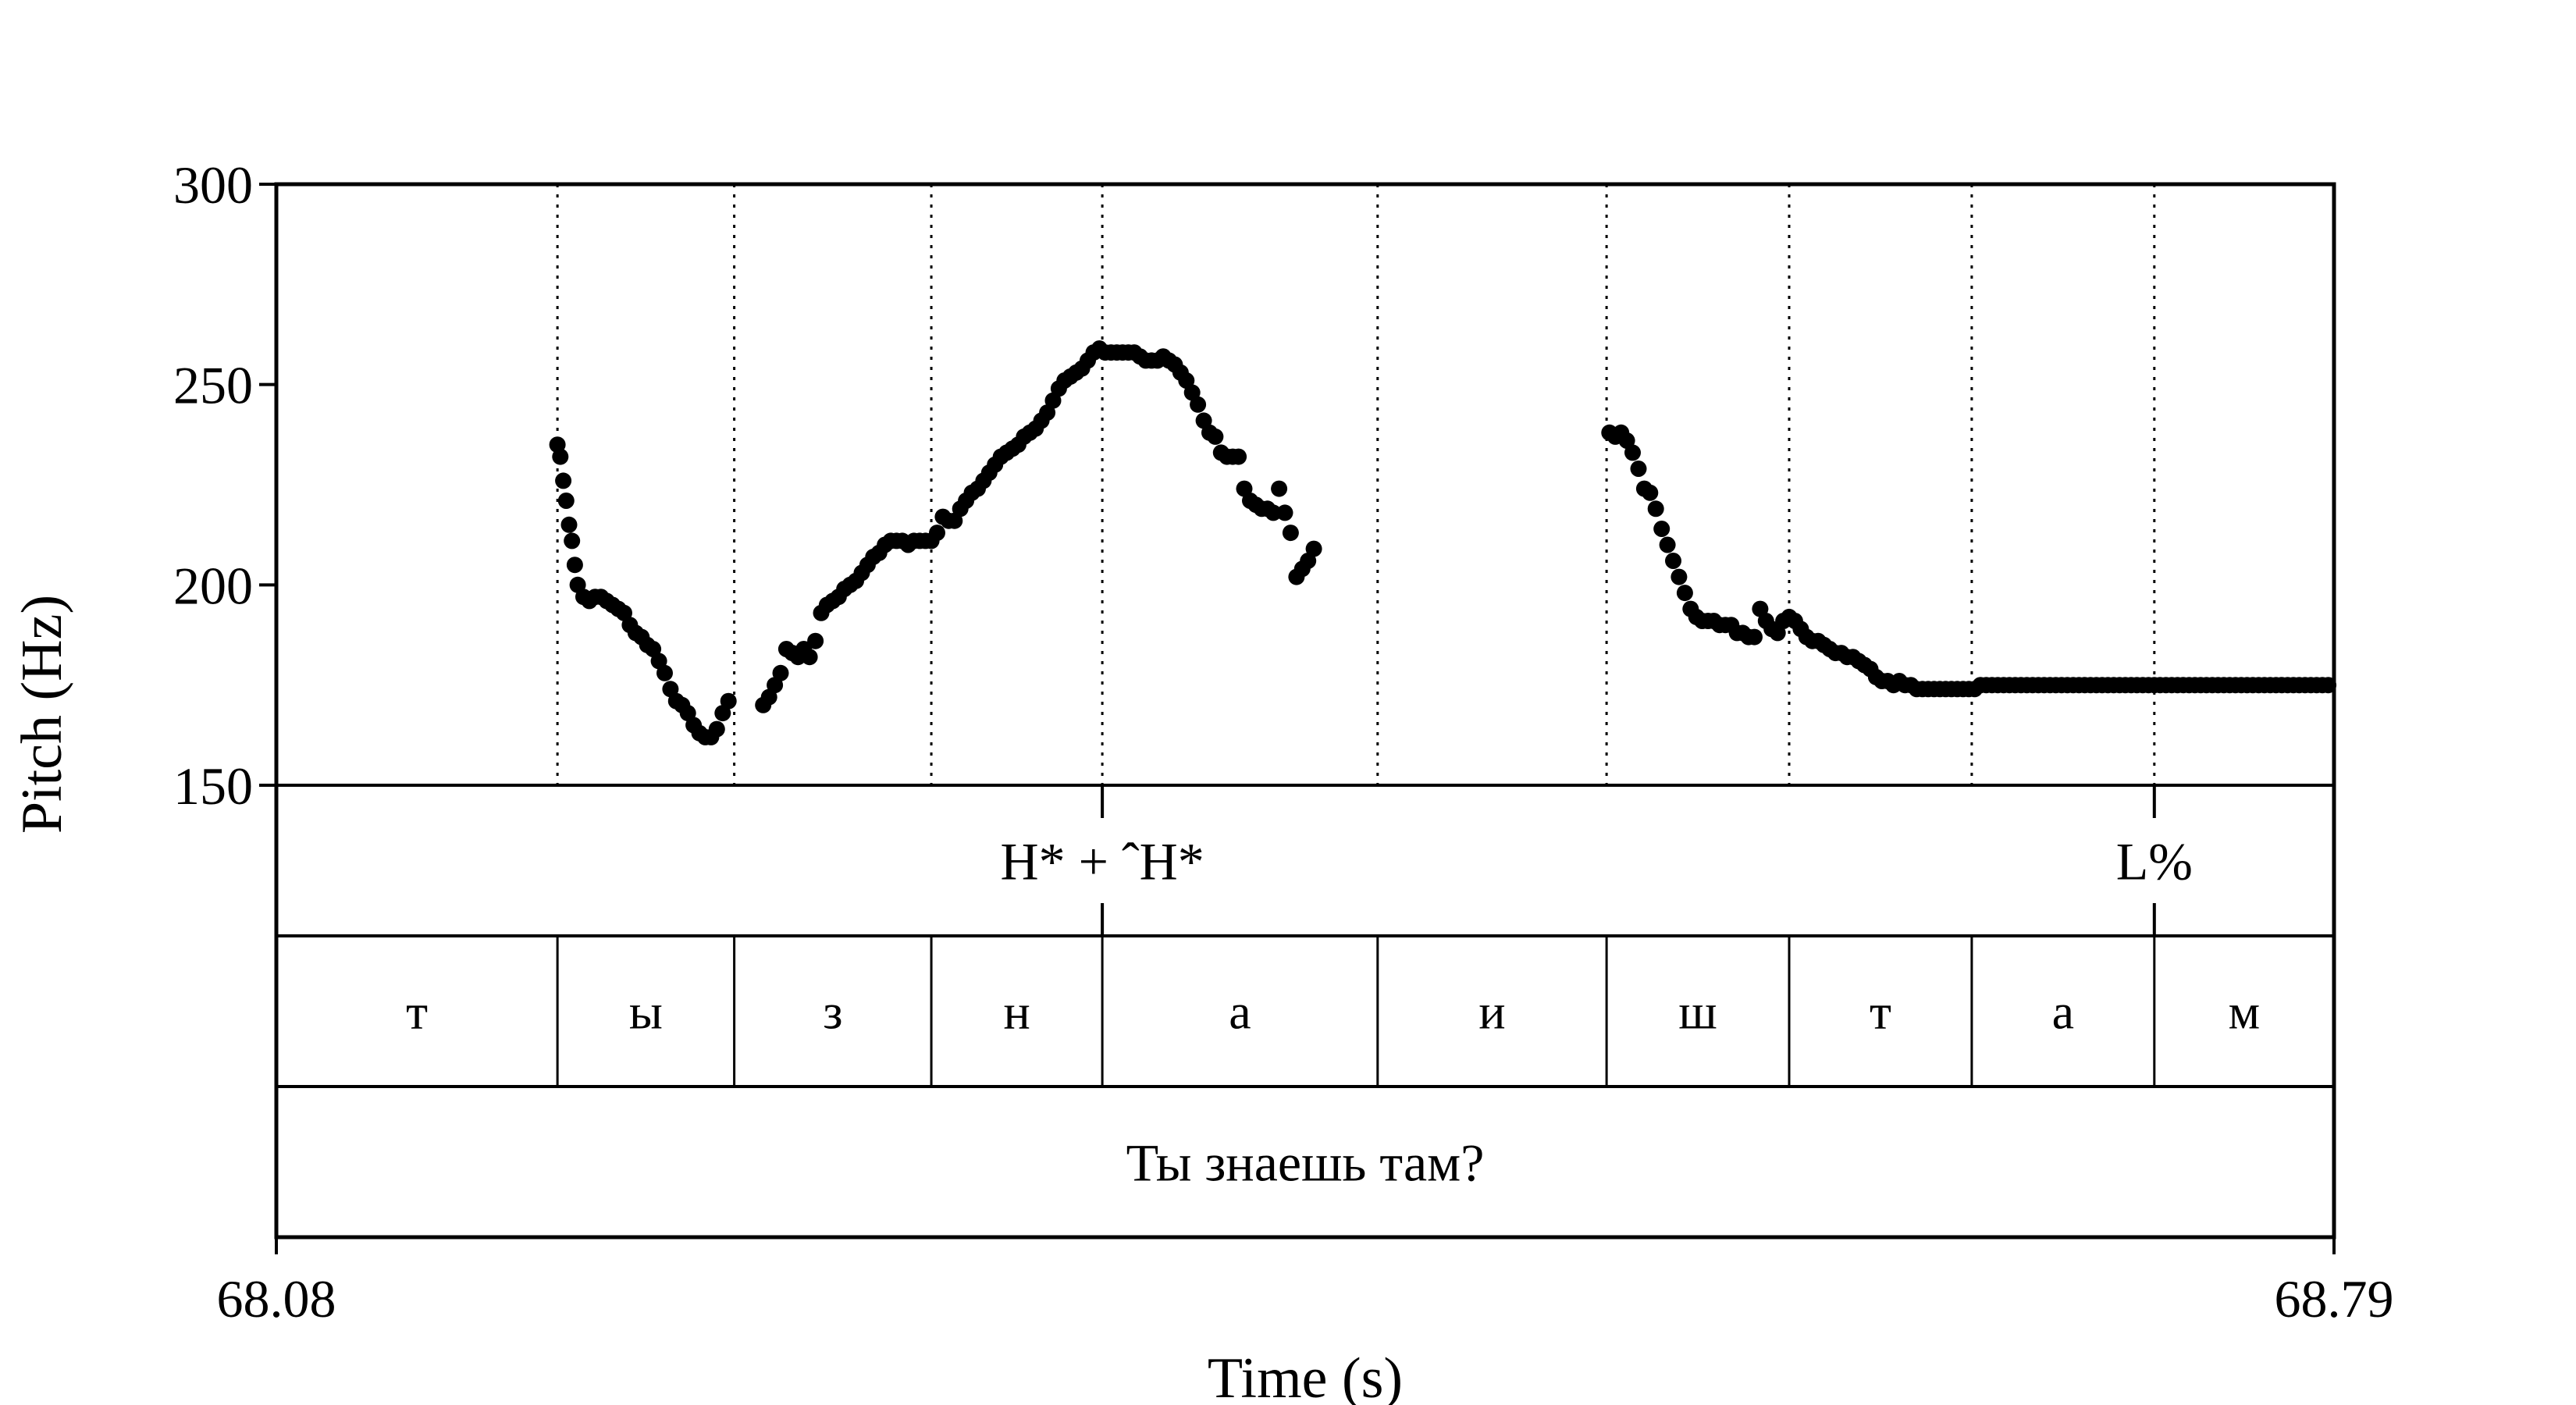 Image resolution: width=2576 pixels, height=1405 pixels. Describe the element at coordinates (1102, 862) in the screenshot. I see `tone-label: H* + ˆH*` at that location.